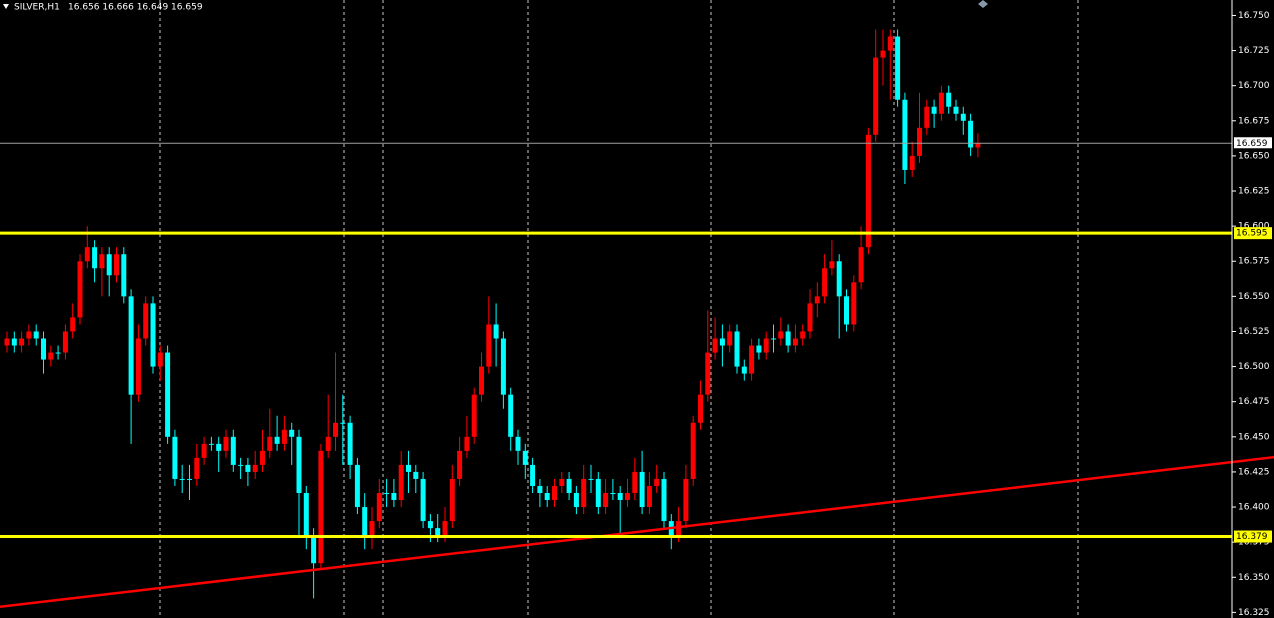 Image resolution: width=1274 pixels, height=618 pixels. I want to click on level-label: 16.595, so click(1252, 234).